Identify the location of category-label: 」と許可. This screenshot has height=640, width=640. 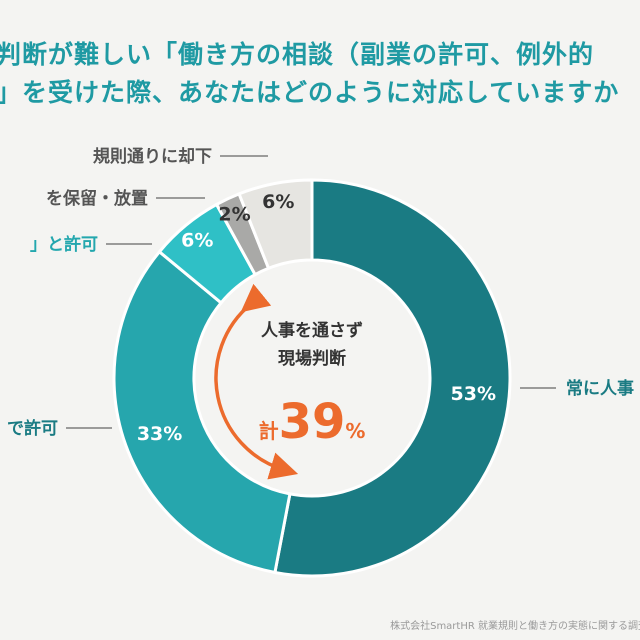
(64, 244).